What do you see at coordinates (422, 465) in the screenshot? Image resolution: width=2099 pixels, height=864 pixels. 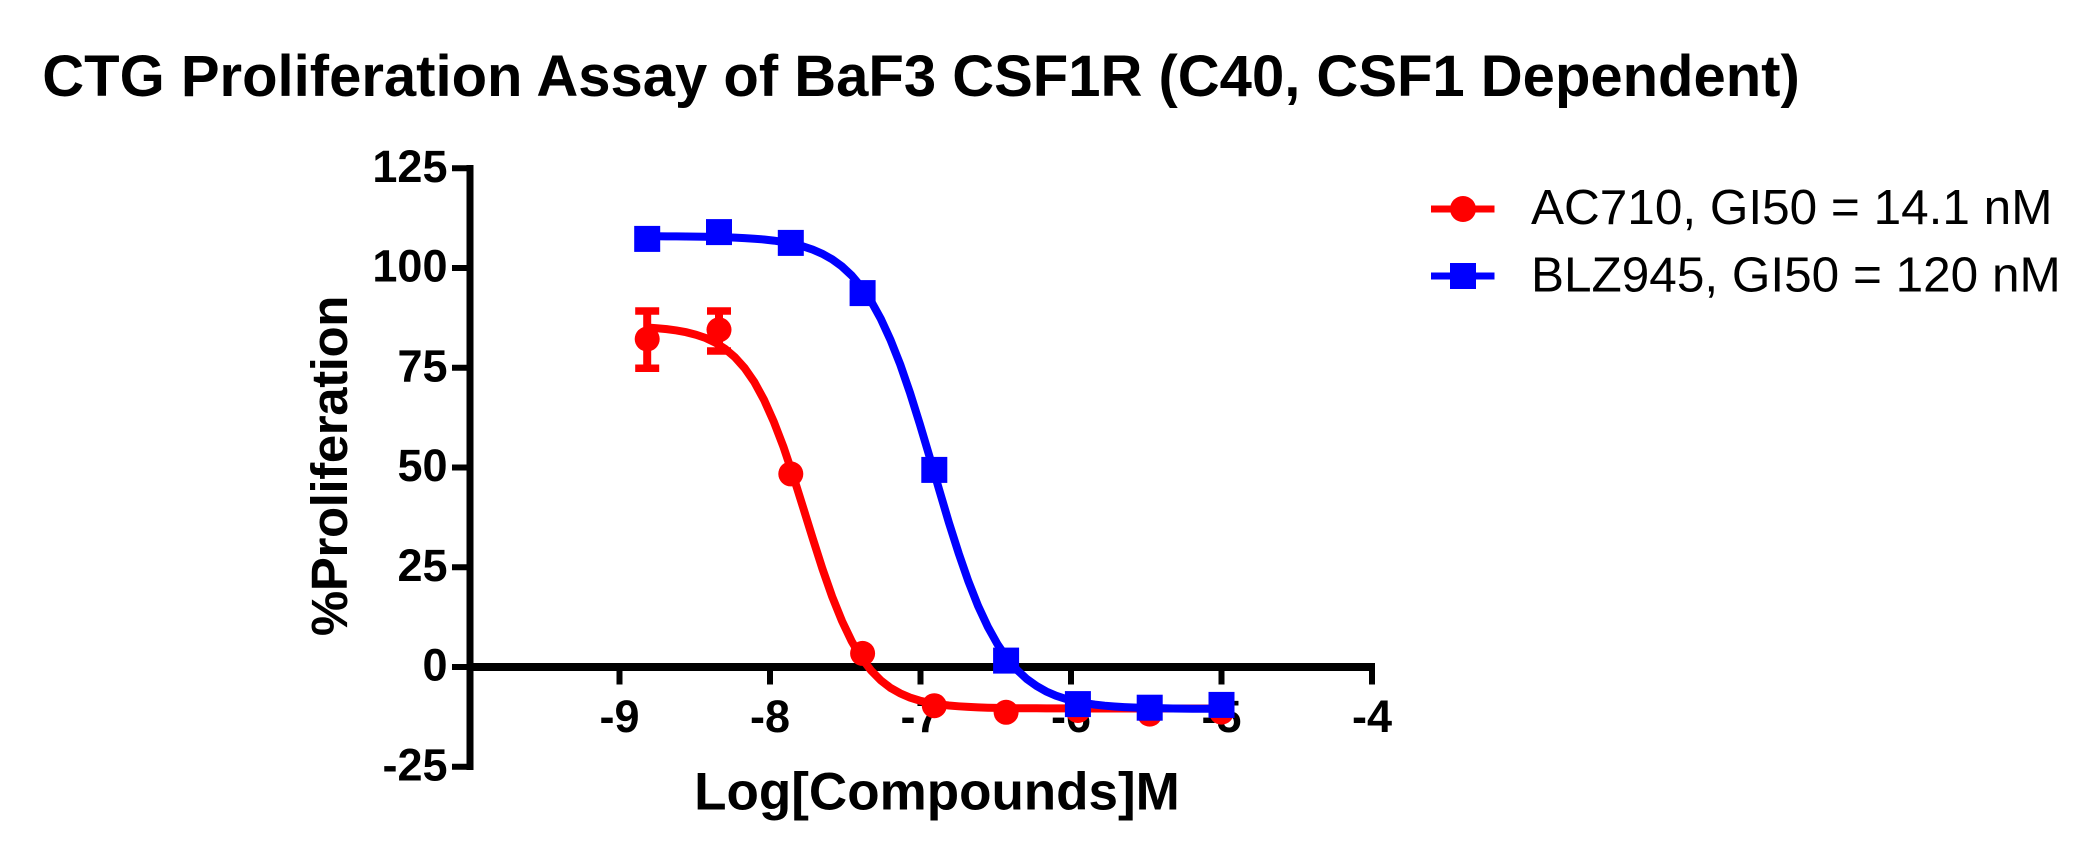 I see `svg-text: 50` at bounding box center [422, 465].